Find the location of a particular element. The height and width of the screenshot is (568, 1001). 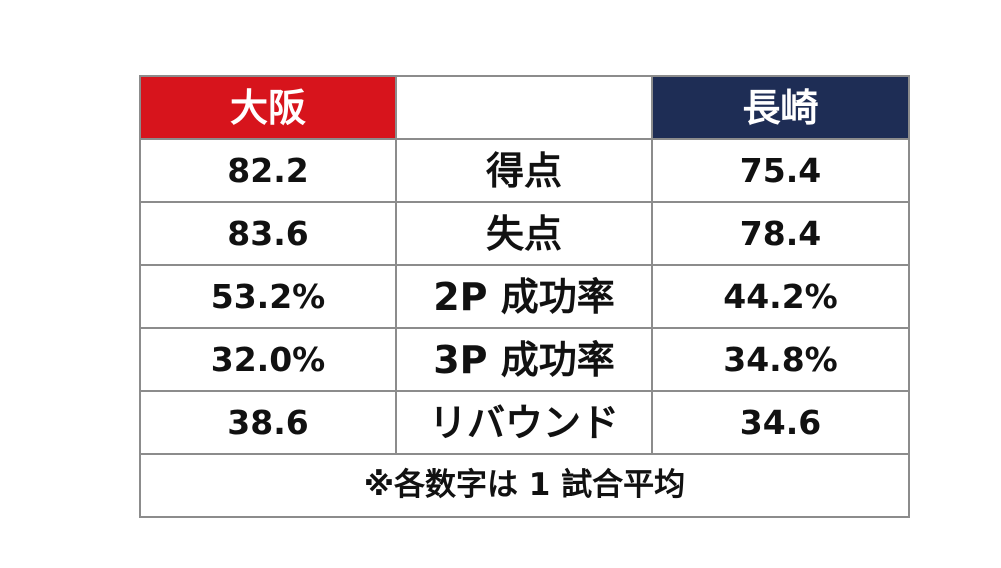

team-header-nagasaki: 長崎 is located at coordinates (780, 107).